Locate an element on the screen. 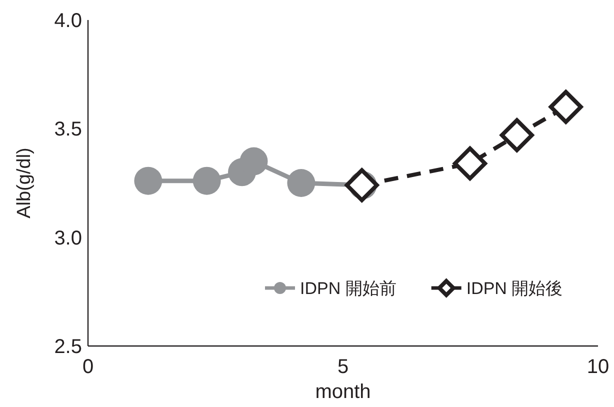 Image resolution: width=614 pixels, height=407 pixels. y-axis-title: Alb(g/dl) is located at coordinates (24, 183).